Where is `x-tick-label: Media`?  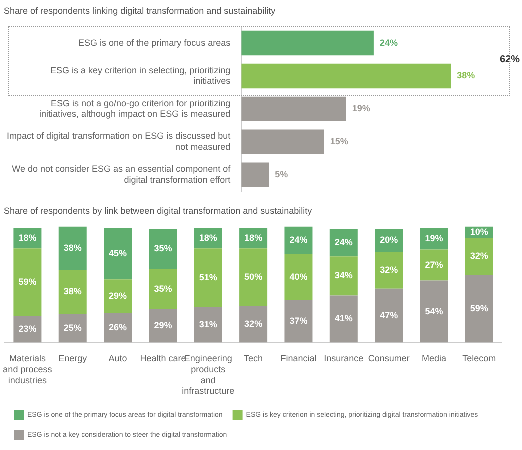 x-tick-label: Media is located at coordinates (434, 359).